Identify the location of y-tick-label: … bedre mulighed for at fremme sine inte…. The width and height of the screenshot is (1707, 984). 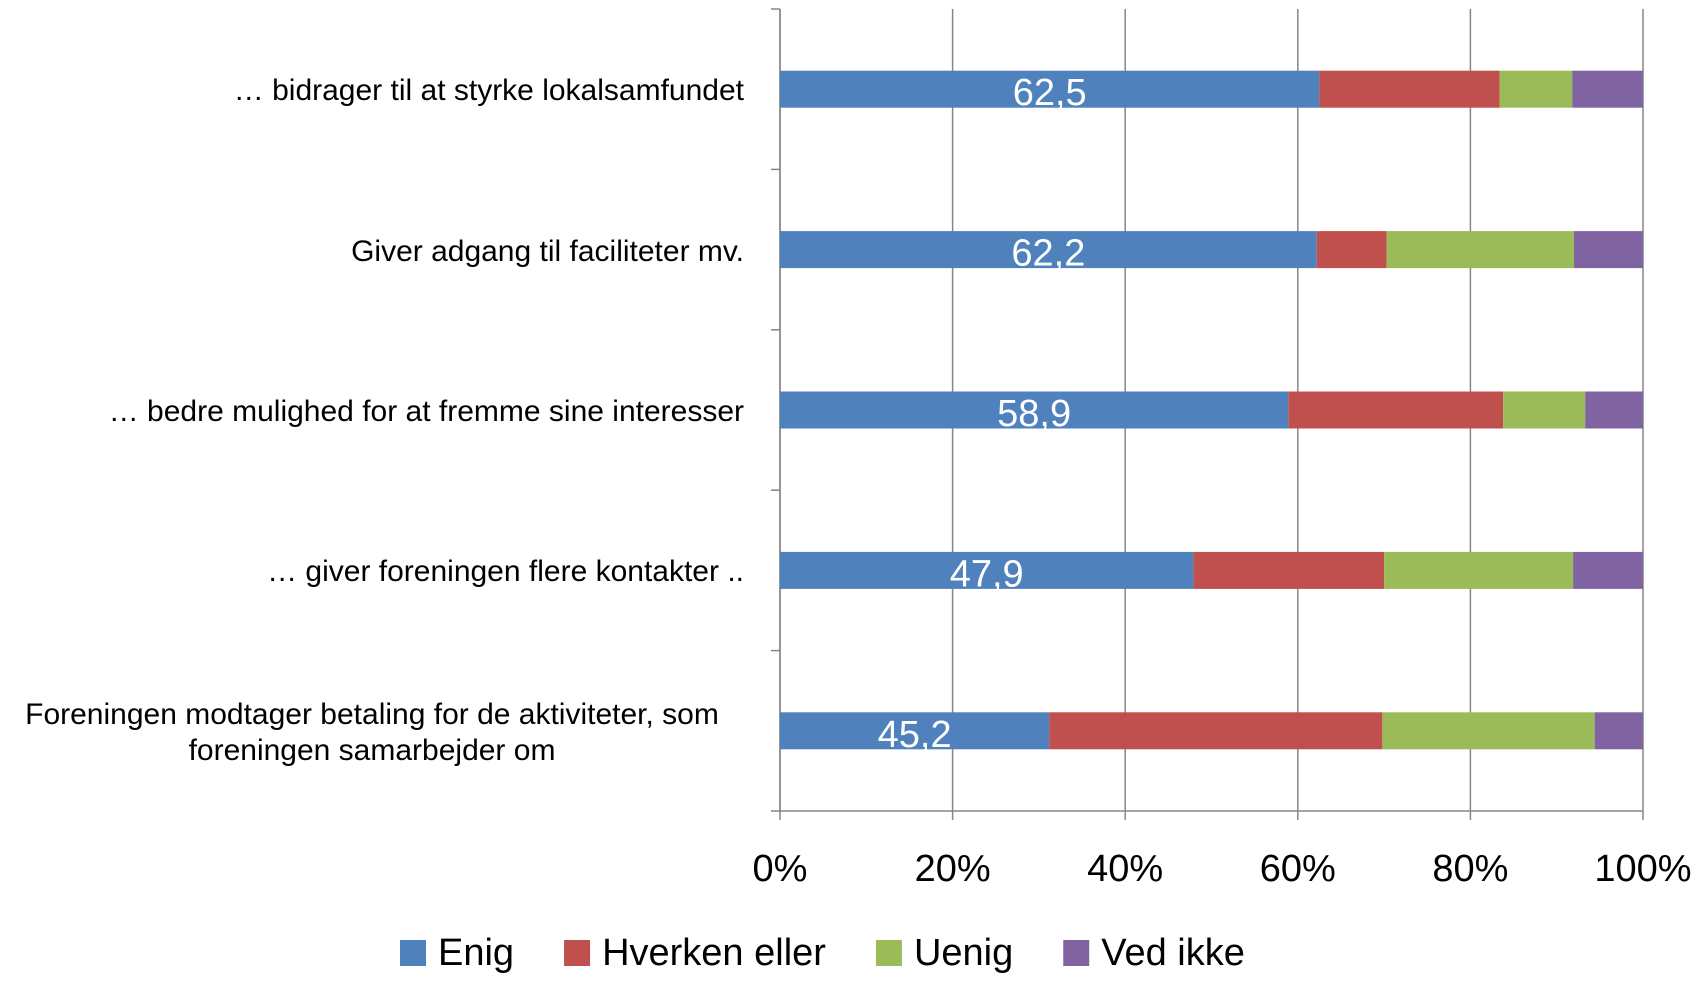
(426, 411).